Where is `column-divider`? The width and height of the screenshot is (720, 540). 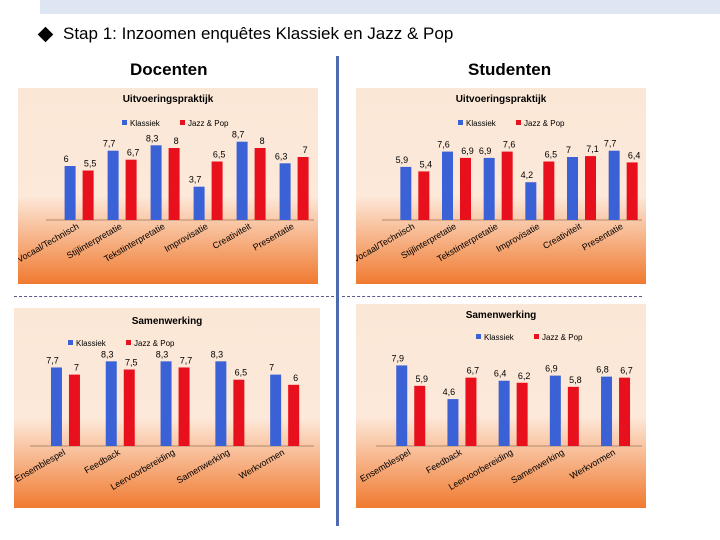 column-divider is located at coordinates (337, 291).